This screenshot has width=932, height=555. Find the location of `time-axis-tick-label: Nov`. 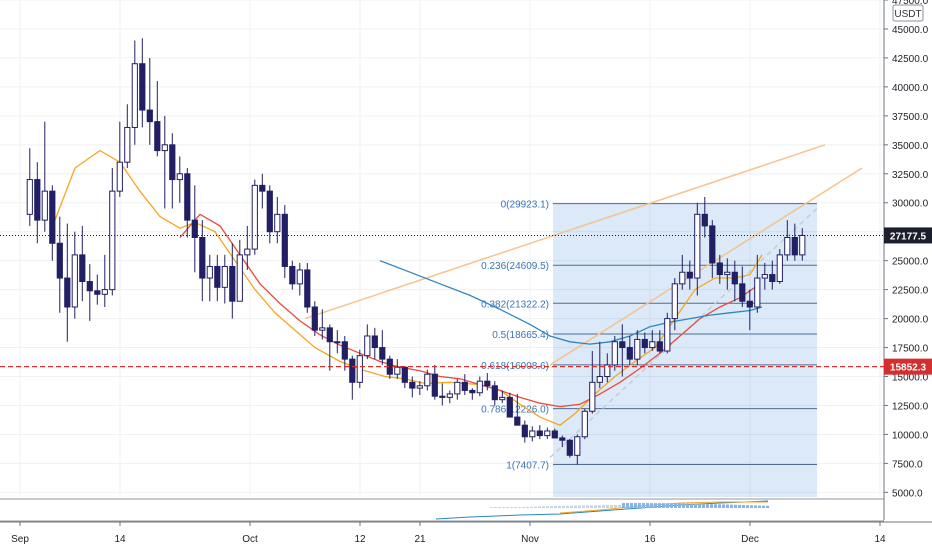

time-axis-tick-label: Nov is located at coordinates (530, 539).